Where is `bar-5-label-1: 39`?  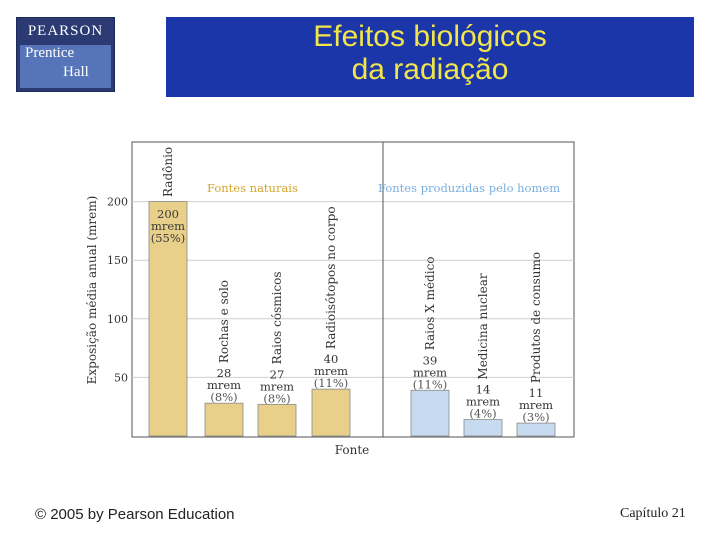 bar-5-label-1: 39 is located at coordinates (430, 360).